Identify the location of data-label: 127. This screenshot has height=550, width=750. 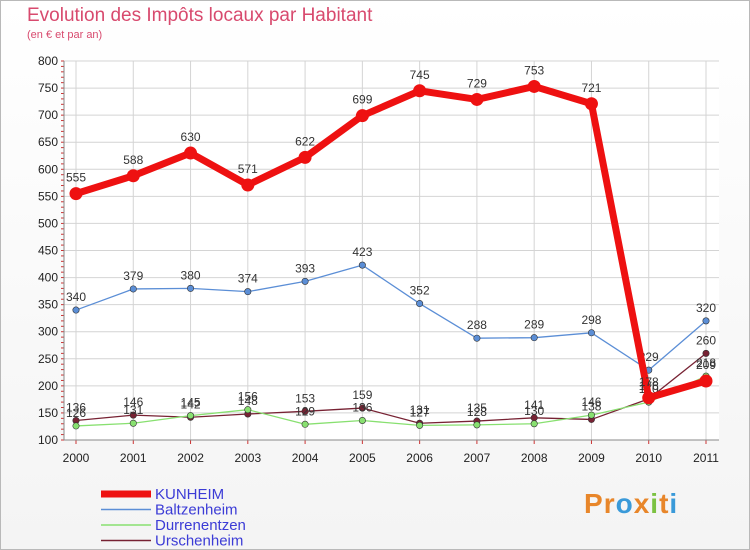
(420, 412).